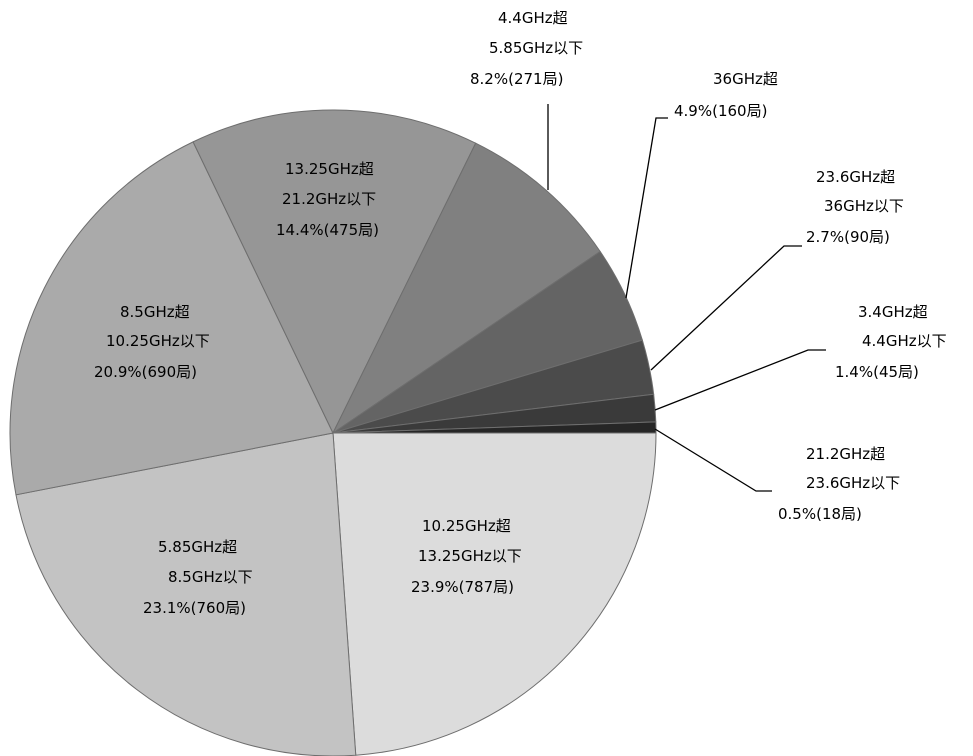 The width and height of the screenshot is (973, 756). Describe the element at coordinates (536, 48) in the screenshot. I see `slice-range-label: 5.85GHz以下` at that location.